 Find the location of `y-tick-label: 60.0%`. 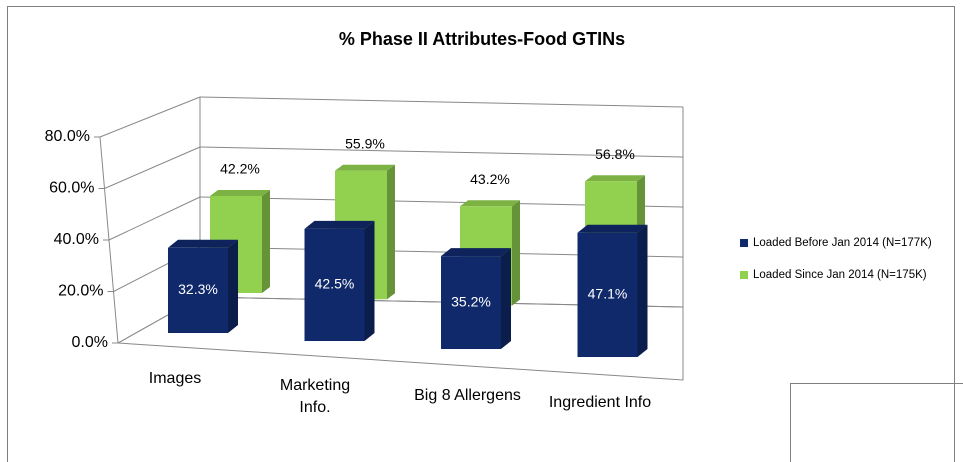

y-tick-label: 60.0% is located at coordinates (71, 188).